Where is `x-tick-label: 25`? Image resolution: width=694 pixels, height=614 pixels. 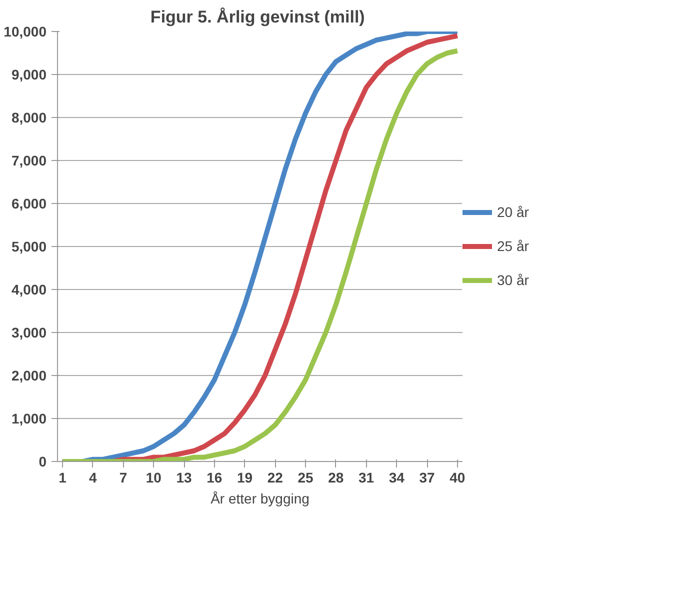 x-tick-label: 25 is located at coordinates (306, 478).